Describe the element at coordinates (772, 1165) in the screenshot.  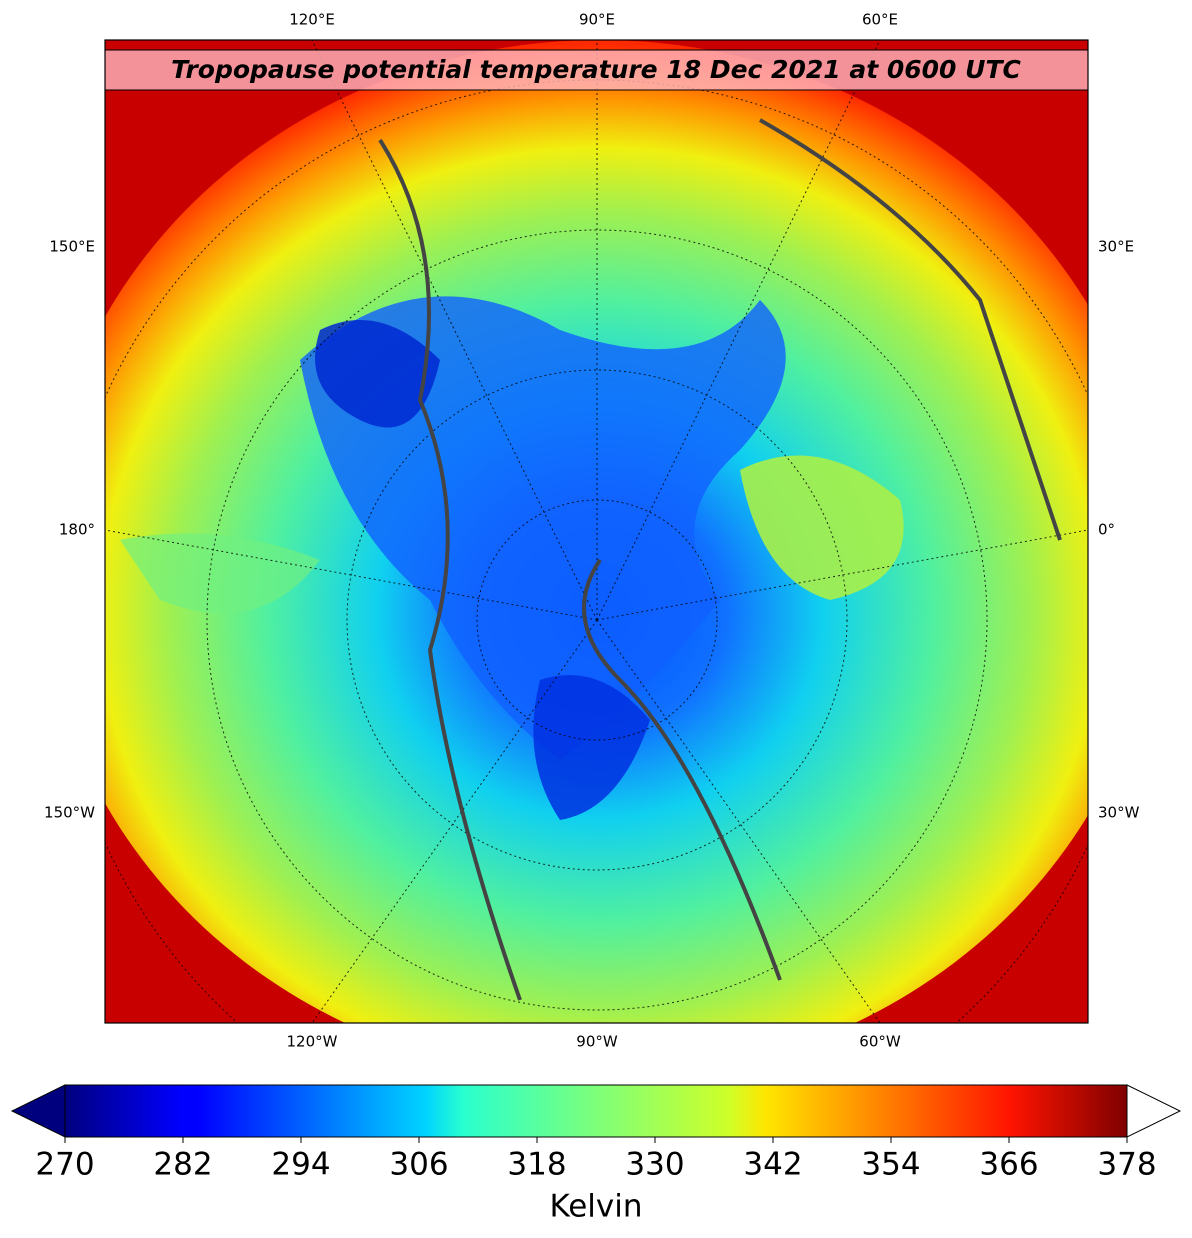
I see `colorbar-tick-label: 342` at that location.